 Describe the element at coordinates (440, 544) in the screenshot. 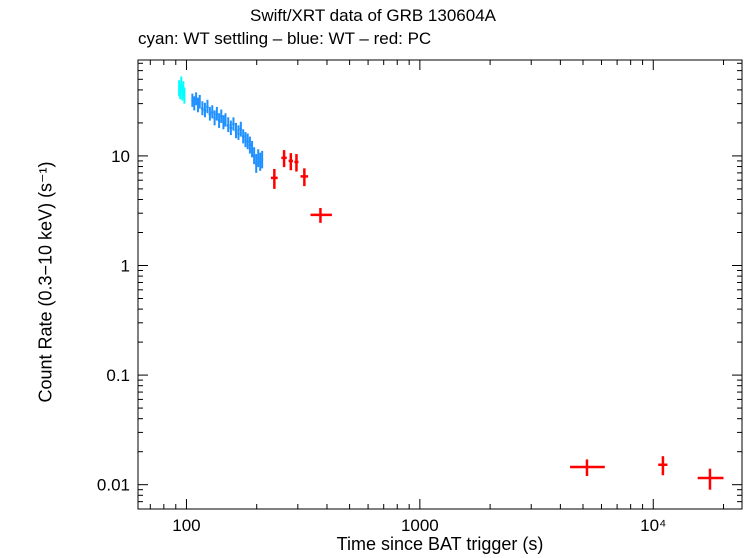

I see `x-axis-label: Time since BAT trigger (s)` at that location.